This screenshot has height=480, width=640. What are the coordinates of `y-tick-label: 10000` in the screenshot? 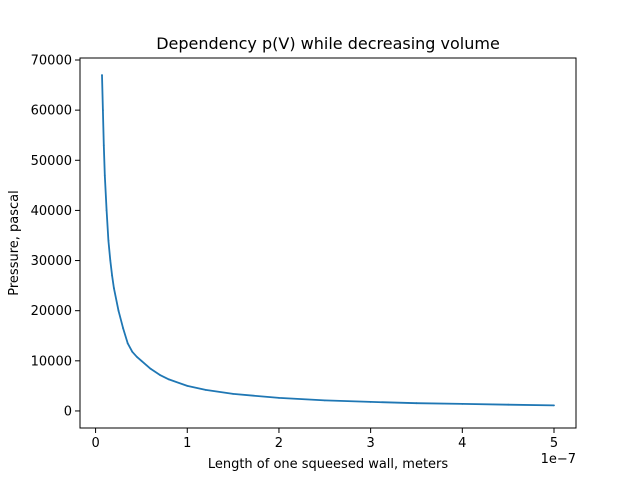 It's located at (51, 361).